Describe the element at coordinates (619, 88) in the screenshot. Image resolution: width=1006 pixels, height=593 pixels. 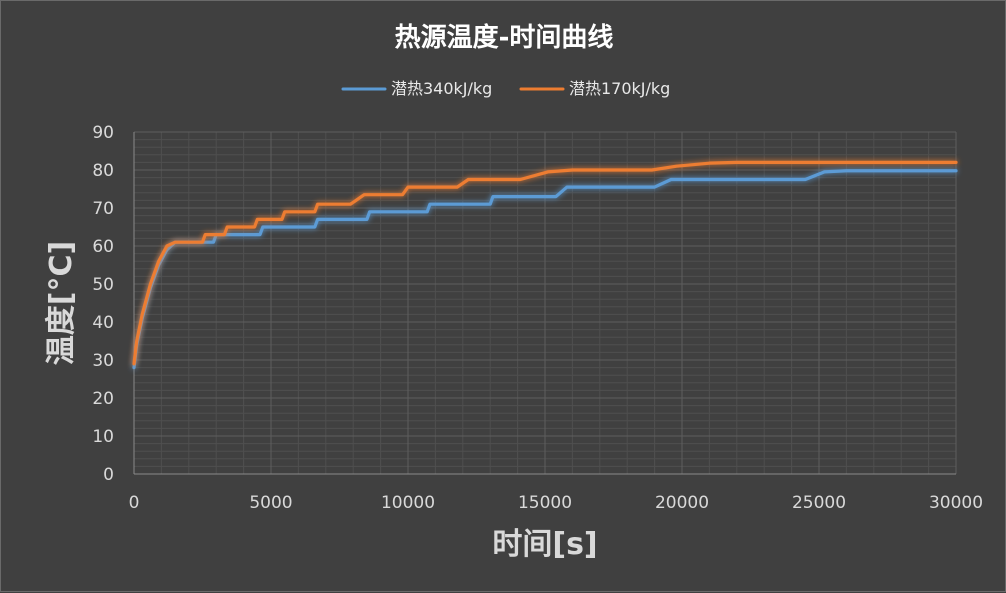
I see `legend-label-series-2: 潜热170kJ/kg` at that location.